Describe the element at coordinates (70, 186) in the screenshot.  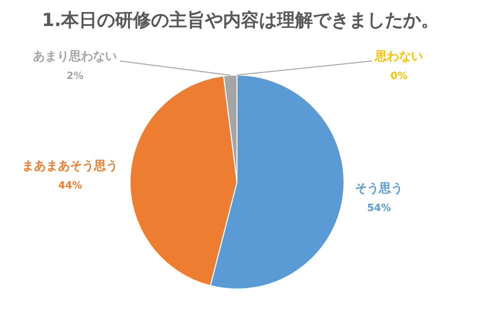
I see `data-label: 44%` at that location.